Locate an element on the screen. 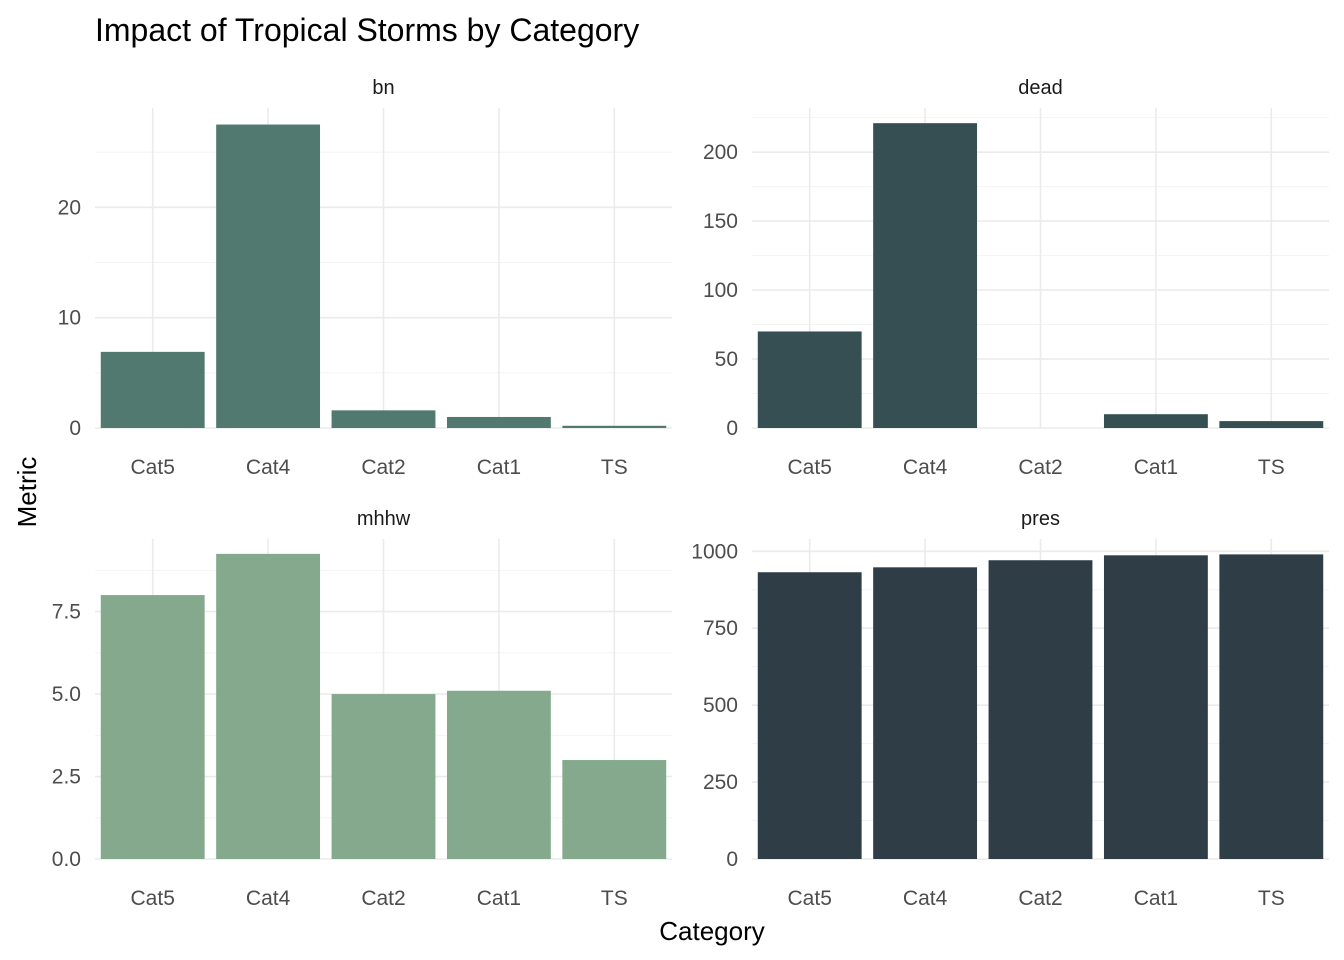  y-tick-label: 7.5 is located at coordinates (66, 612).